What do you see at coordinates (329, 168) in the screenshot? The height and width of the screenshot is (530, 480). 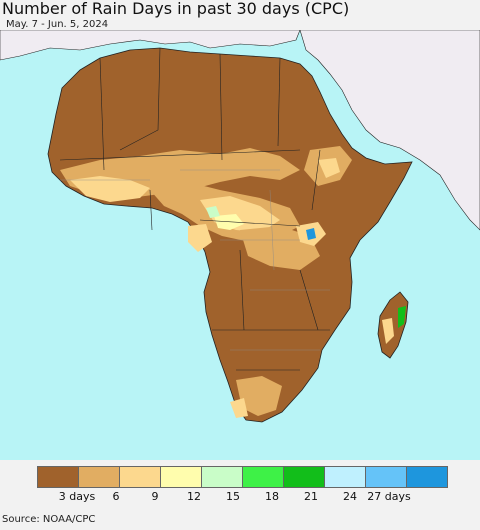 I see `ethiopia-yellow` at bounding box center [329, 168].